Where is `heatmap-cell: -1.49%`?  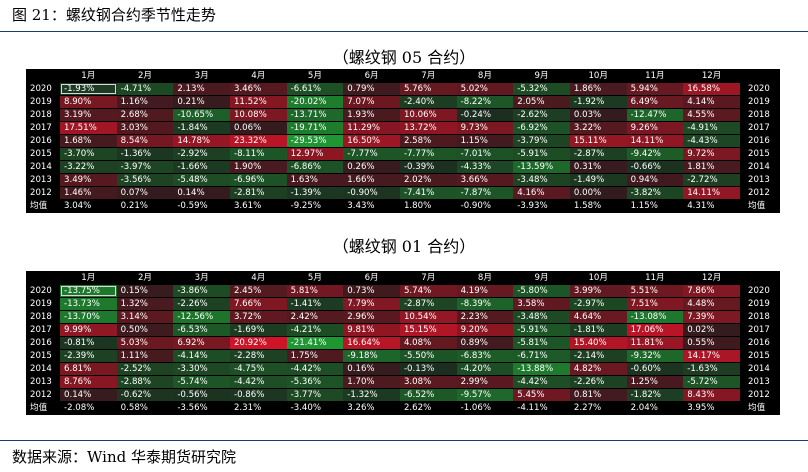
heatmap-cell: -1.49% is located at coordinates (598, 180).